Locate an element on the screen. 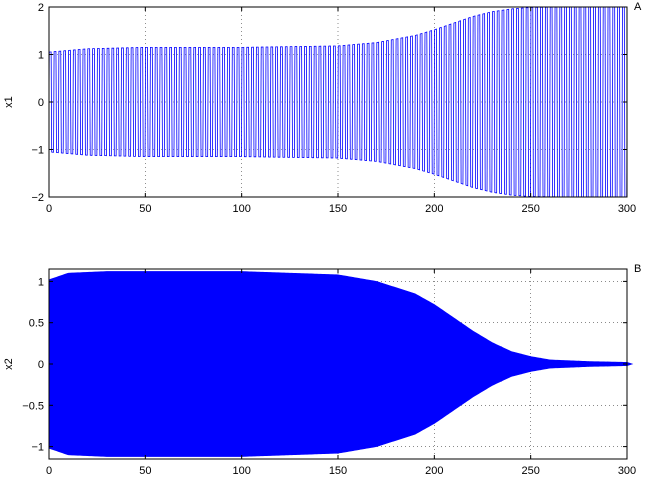 The height and width of the screenshot is (487, 667). panel-label-b: B is located at coordinates (637, 269).